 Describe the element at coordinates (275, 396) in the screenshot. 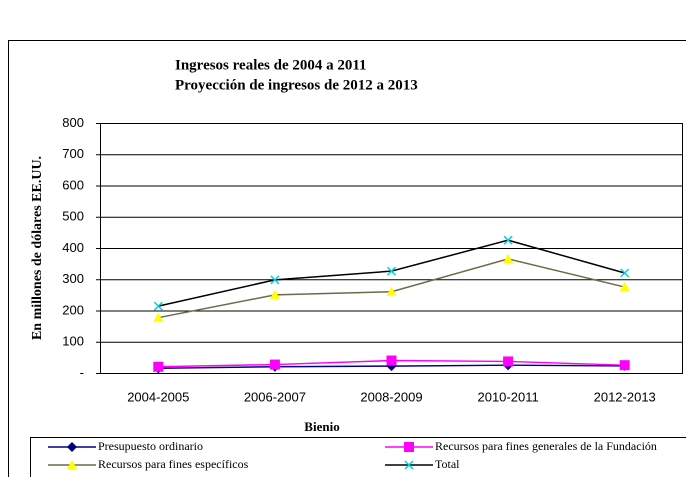

I see `x-tick-label: 2006-2007` at that location.